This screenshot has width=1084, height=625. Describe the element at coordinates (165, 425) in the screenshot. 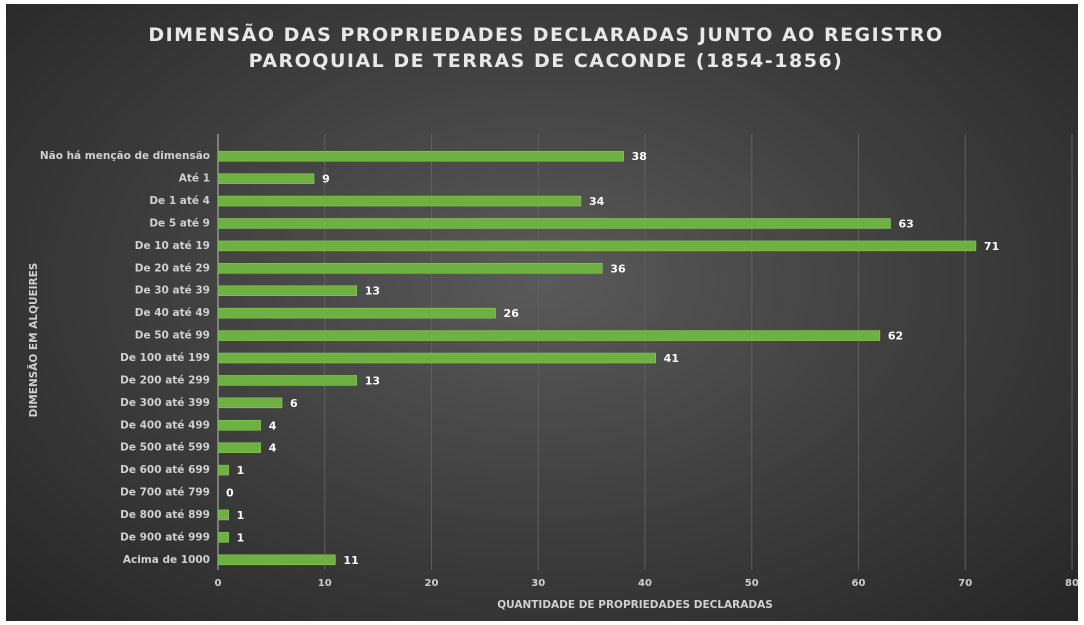

I see `y-tick-label: De 400 até 499` at that location.